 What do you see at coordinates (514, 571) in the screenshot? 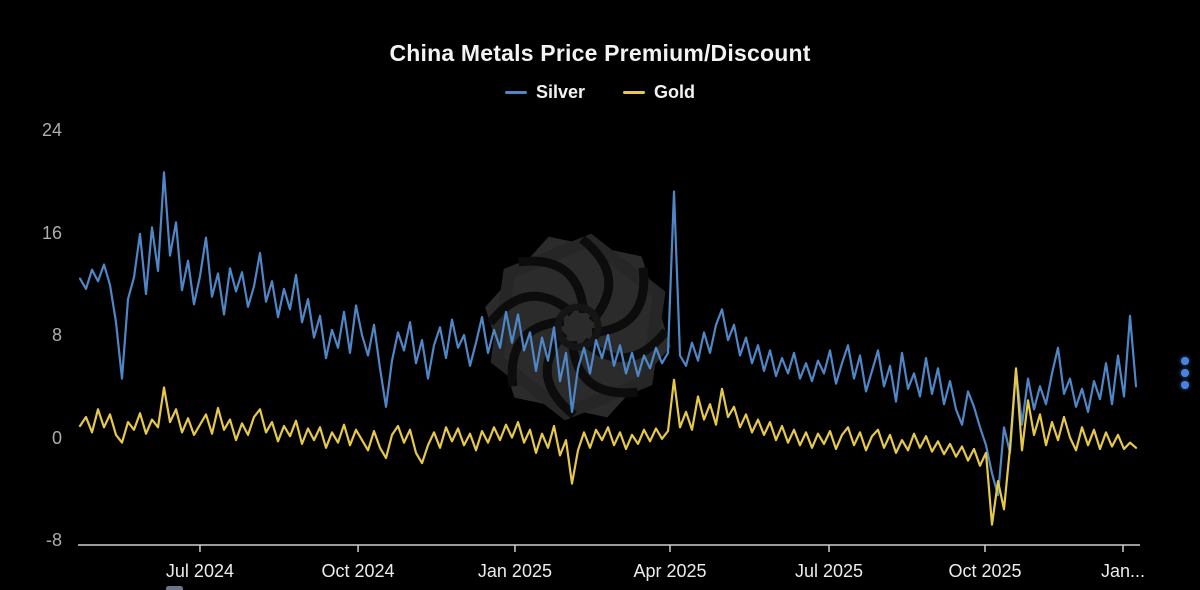
I see `x-tick-label: Jan 2025` at bounding box center [514, 571].